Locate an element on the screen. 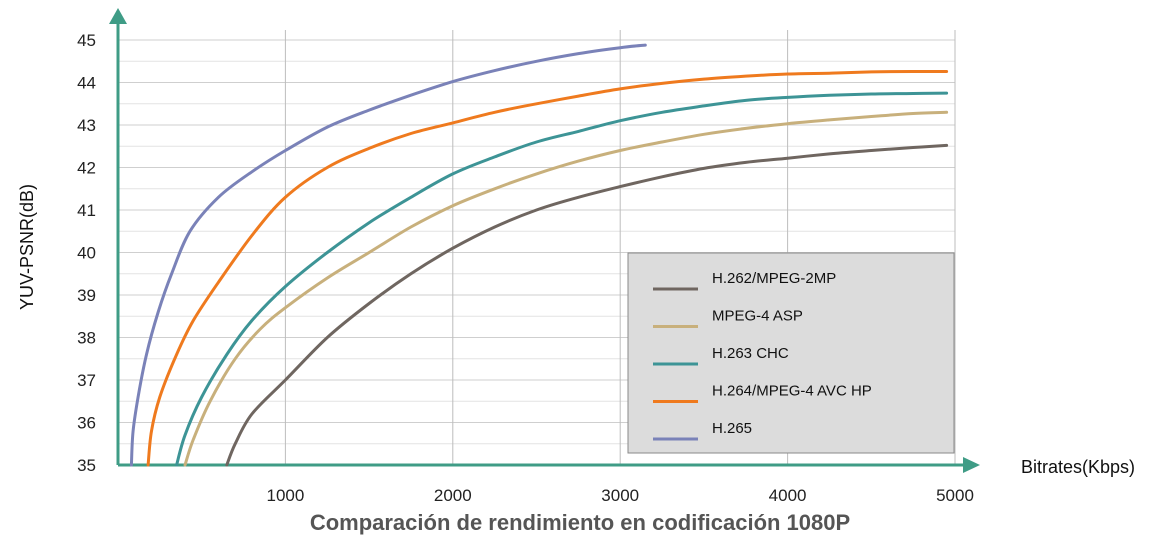 This screenshot has width=1161, height=551. legend-box is located at coordinates (791, 353).